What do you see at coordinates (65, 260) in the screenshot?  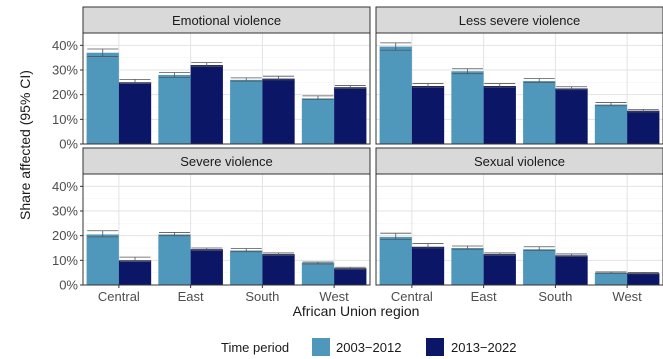 I see `y-tick-label: 10%` at bounding box center [65, 260].